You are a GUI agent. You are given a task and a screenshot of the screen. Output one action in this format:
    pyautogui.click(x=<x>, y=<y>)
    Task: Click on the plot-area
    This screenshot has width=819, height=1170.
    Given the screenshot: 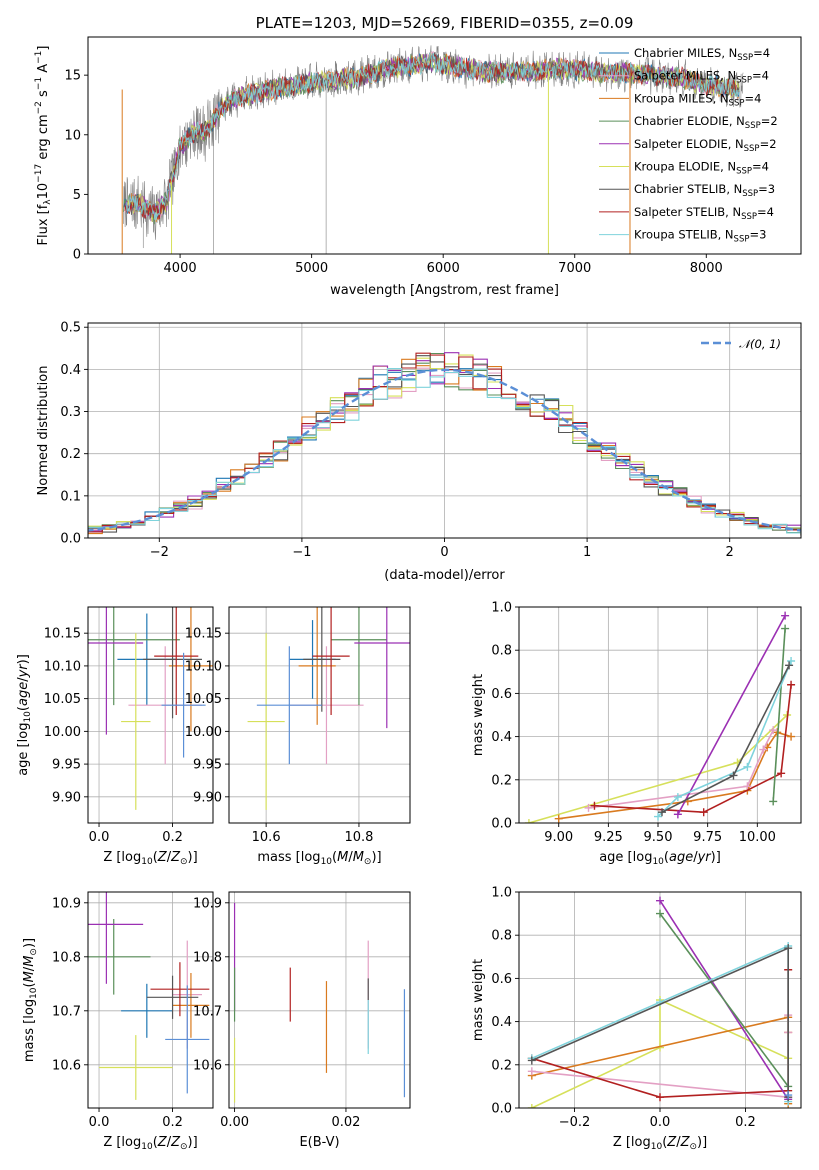 What is the action you would take?
    pyautogui.click(x=319, y=1002)
    